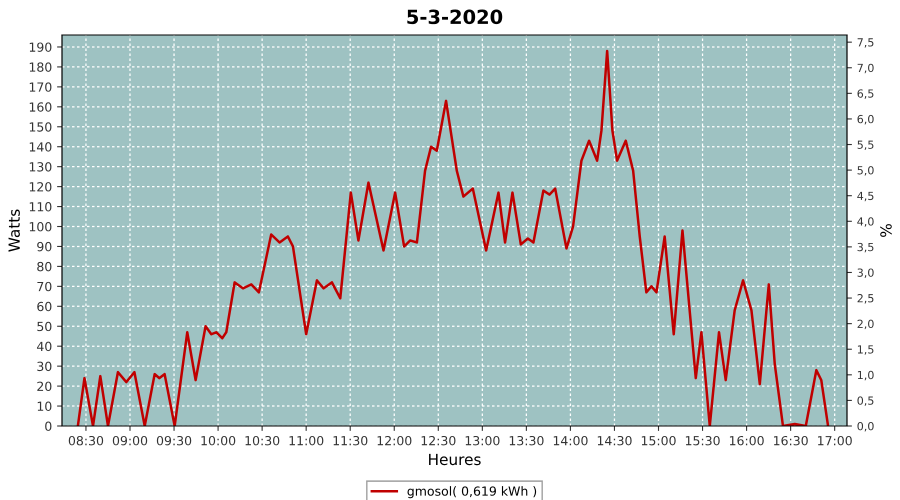 The width and height of the screenshot is (900, 500). Describe the element at coordinates (44, 347) in the screenshot. I see `y-tick-label: 40` at that location.